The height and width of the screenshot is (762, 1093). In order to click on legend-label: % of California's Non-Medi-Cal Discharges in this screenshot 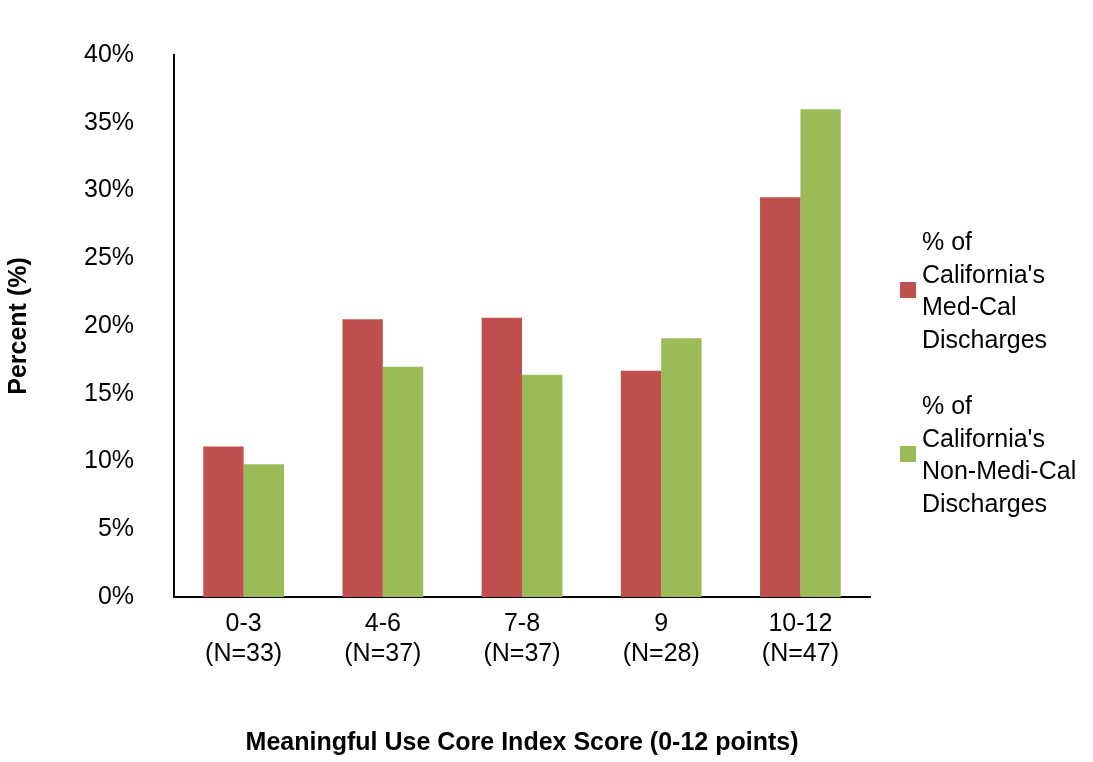, I will do `click(1000, 454)`.